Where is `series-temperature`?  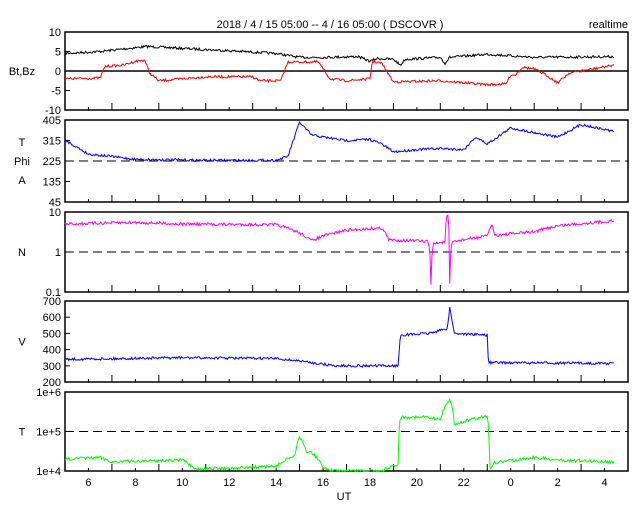 series-temperature is located at coordinates (339, 434).